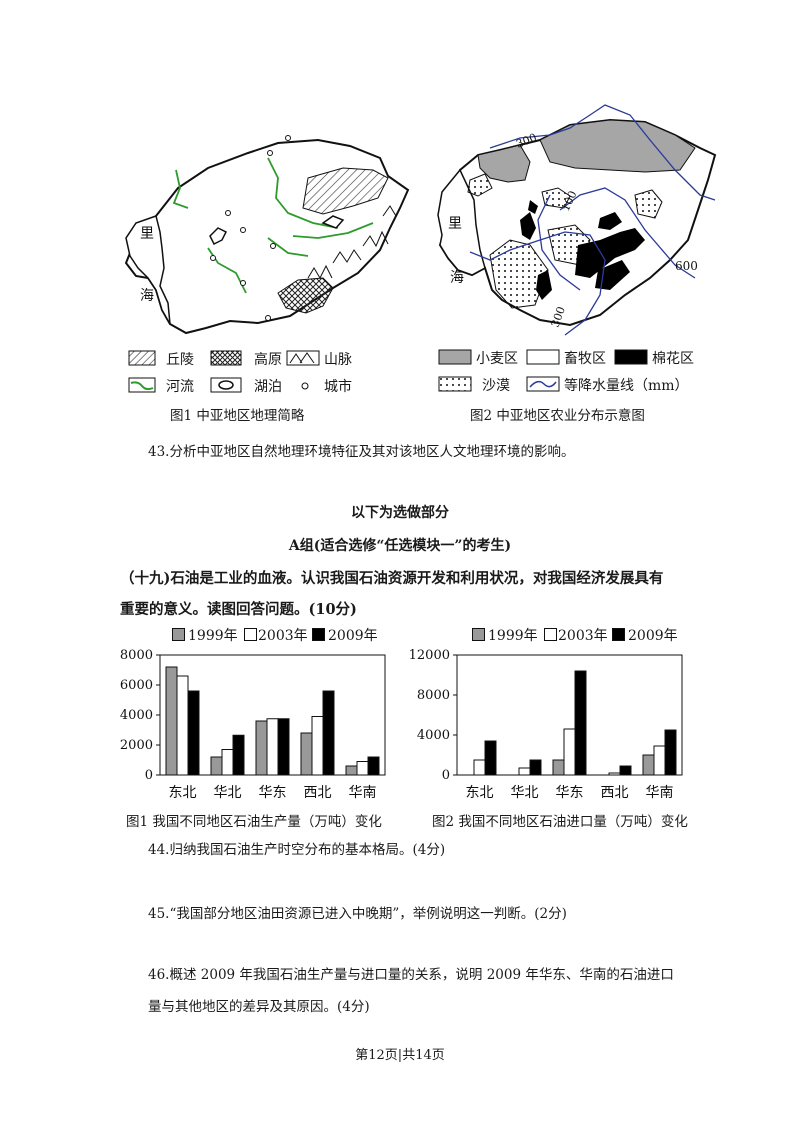 This screenshot has height=1132, width=800. What do you see at coordinates (238, 609) in the screenshot?
I see `intro-line-2: 重要的意义。读图回答问题。(10分)` at bounding box center [238, 609].